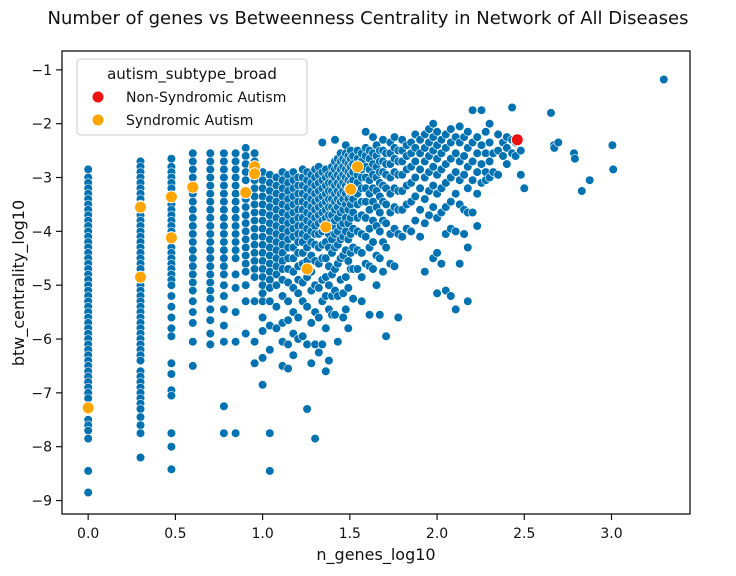 The width and height of the screenshot is (736, 576). I want to click on y-tick-label: −8, so click(41, 448).